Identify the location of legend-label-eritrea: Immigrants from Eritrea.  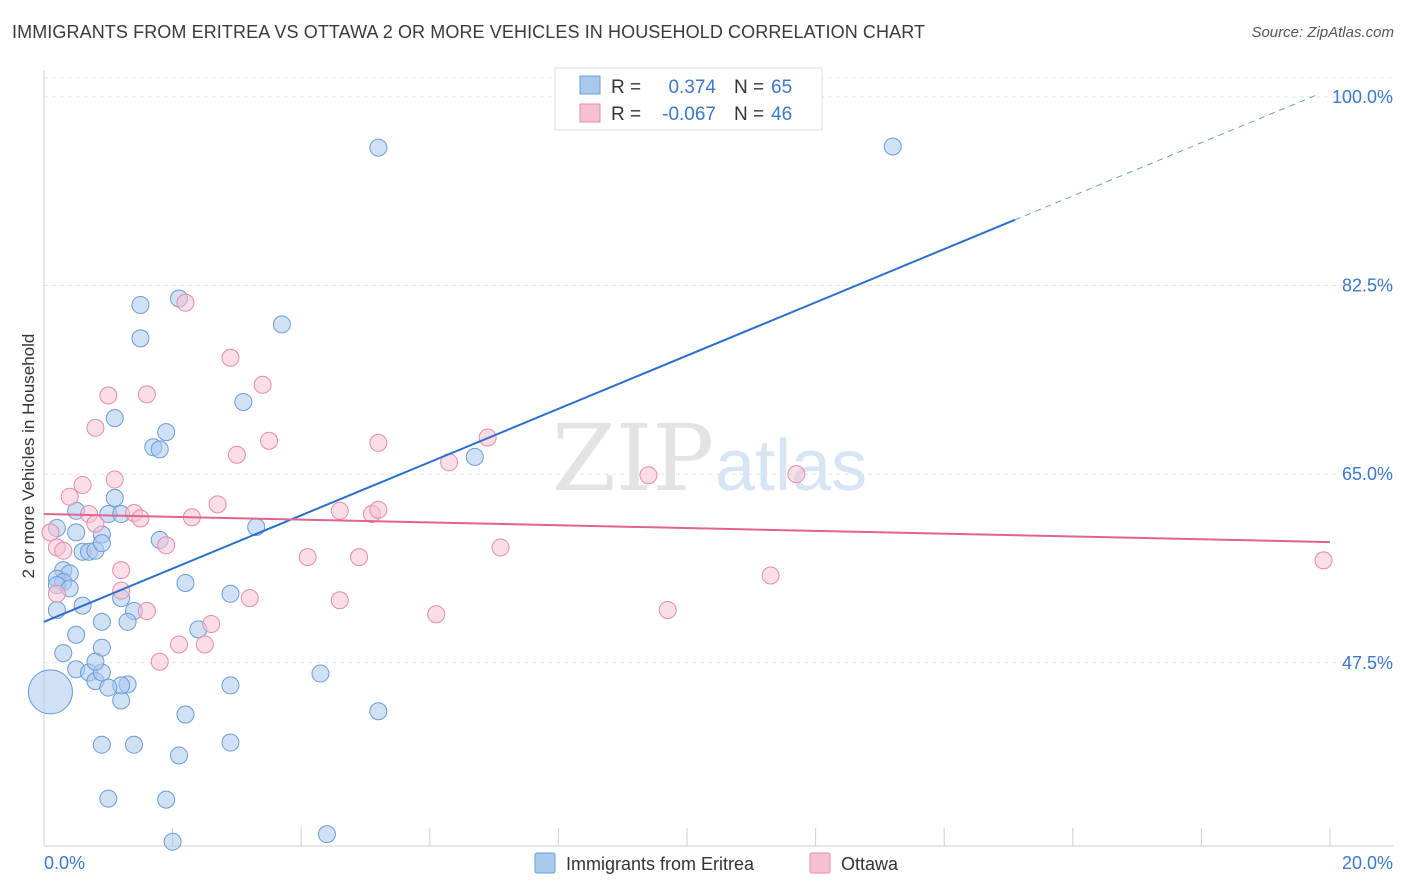
(660, 864).